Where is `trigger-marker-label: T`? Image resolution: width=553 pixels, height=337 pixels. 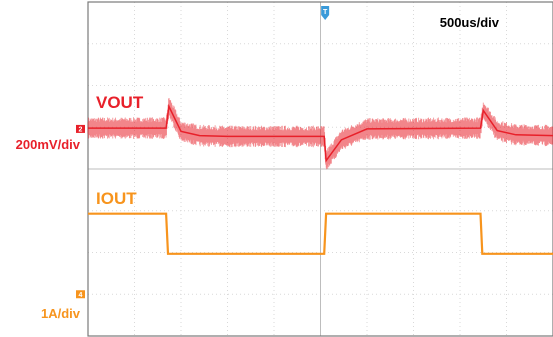
trigger-marker-label: T is located at coordinates (325, 12).